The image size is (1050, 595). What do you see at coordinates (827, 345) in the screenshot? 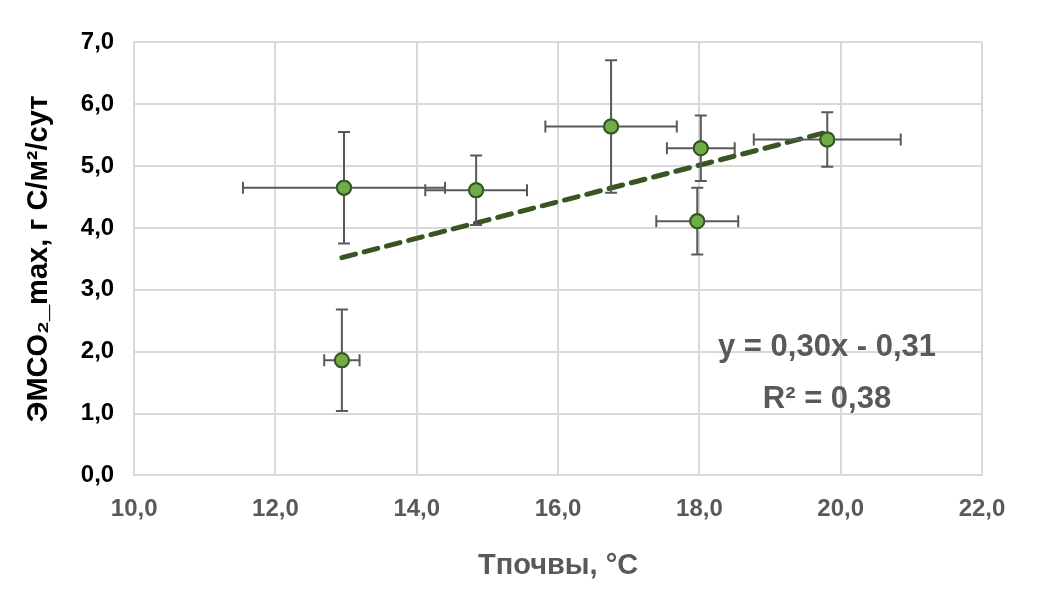
I see `annotation: y = 0,30x - 0,31` at bounding box center [827, 345].